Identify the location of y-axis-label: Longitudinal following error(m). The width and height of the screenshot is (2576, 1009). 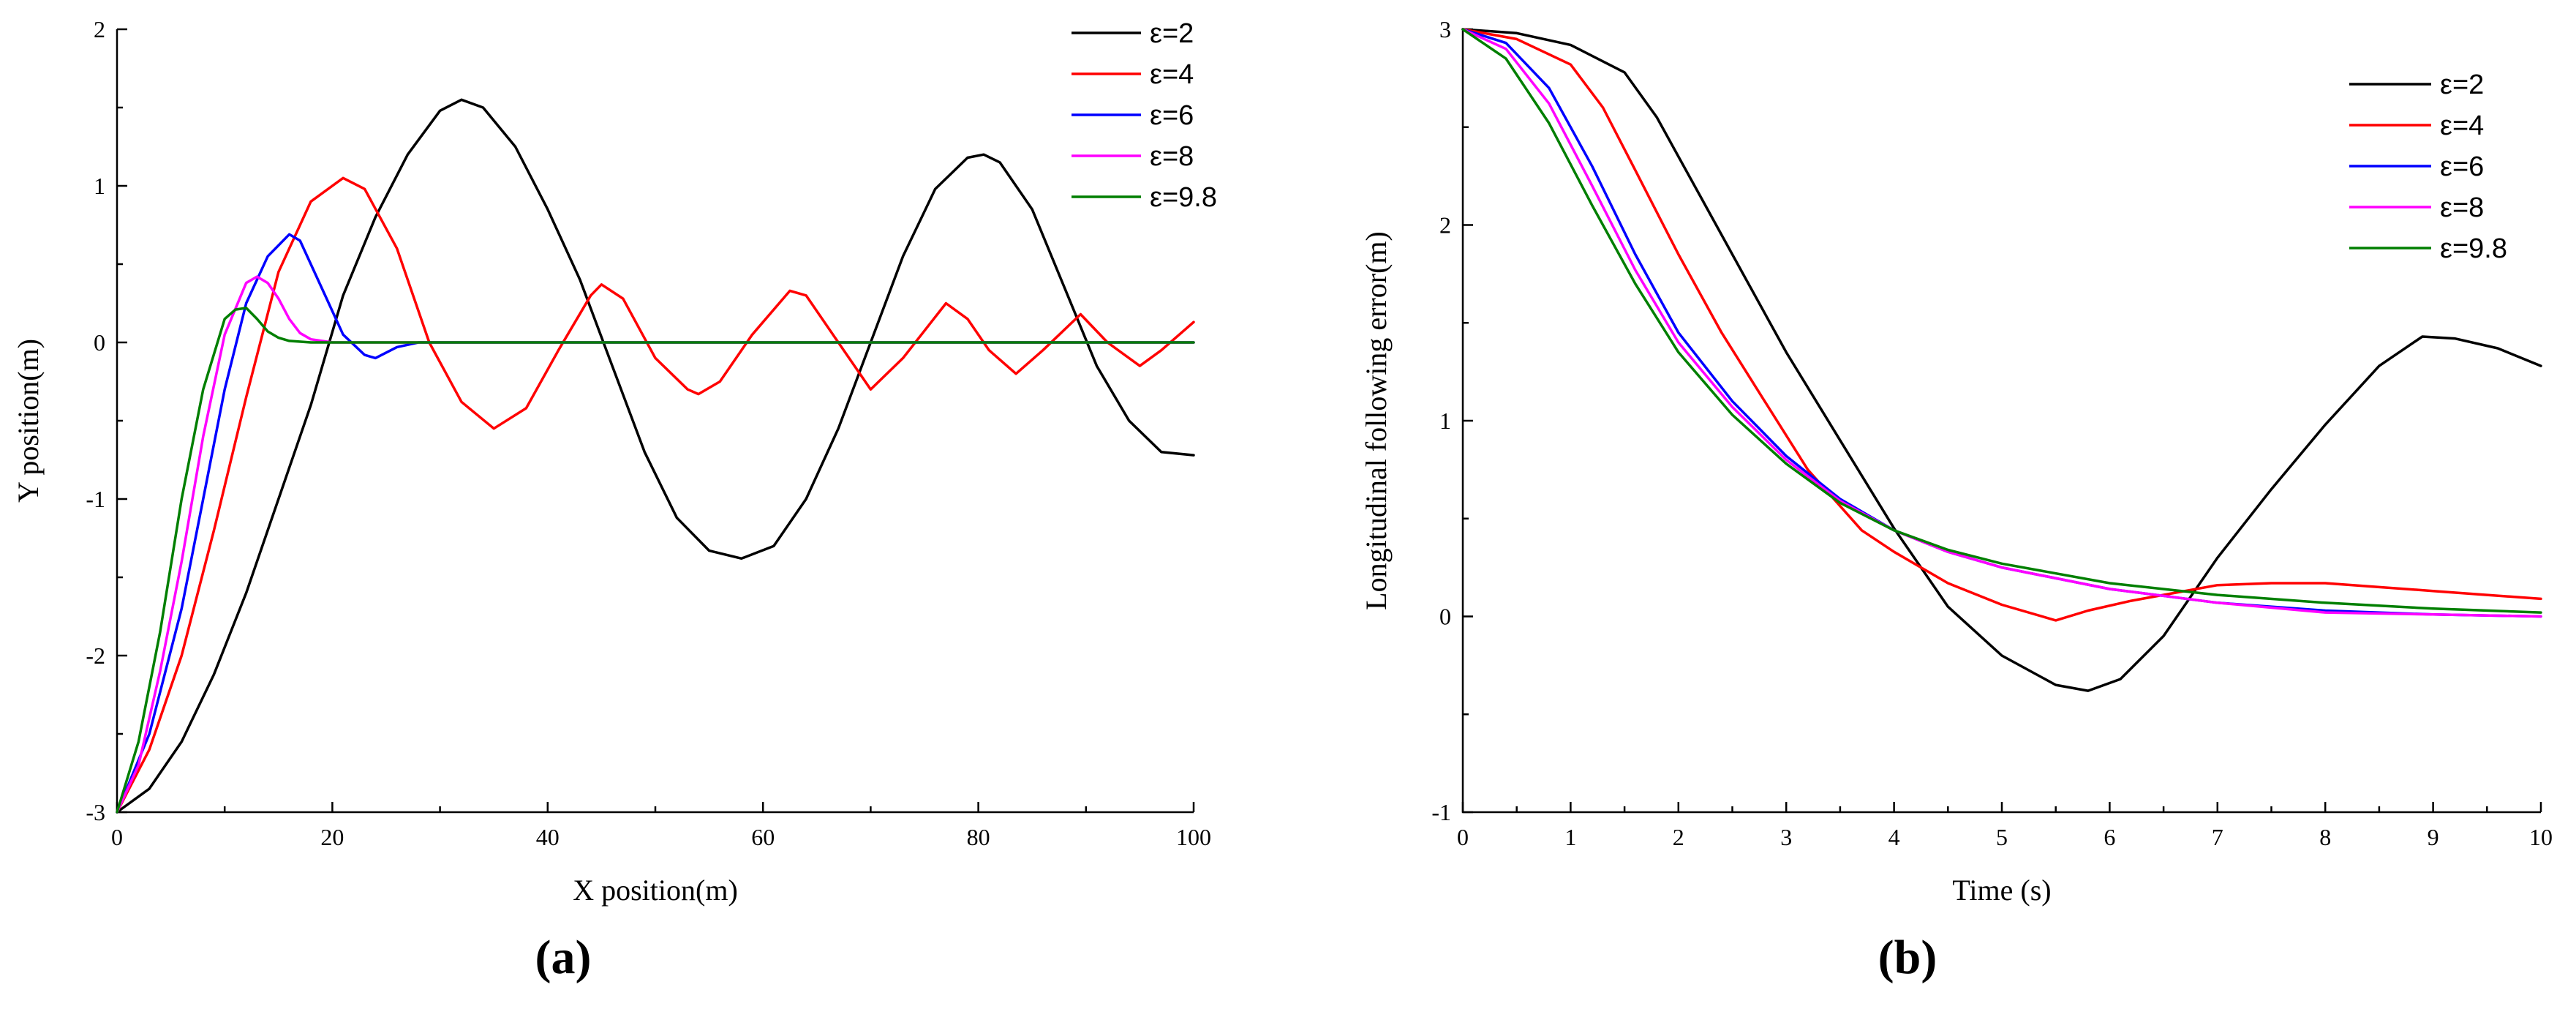
(1376, 420).